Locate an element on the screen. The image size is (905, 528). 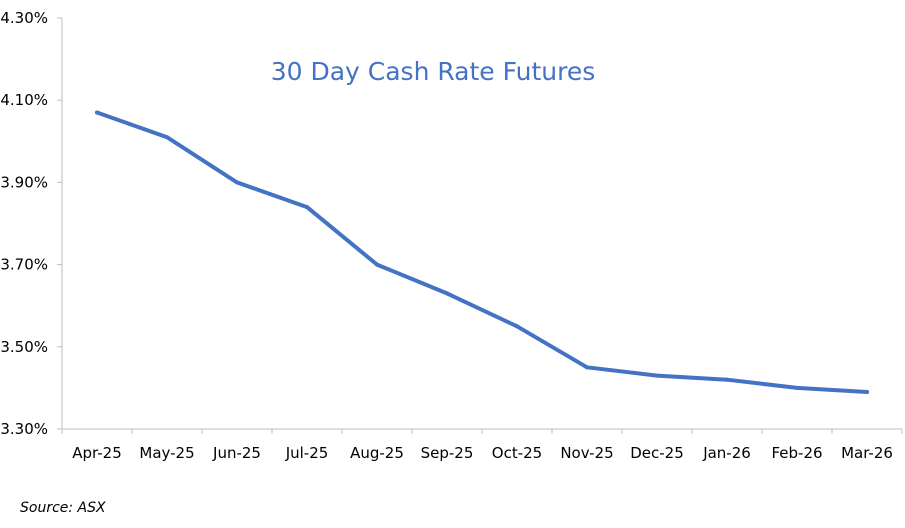
x-tick-label: Feb-26 is located at coordinates (796, 453).